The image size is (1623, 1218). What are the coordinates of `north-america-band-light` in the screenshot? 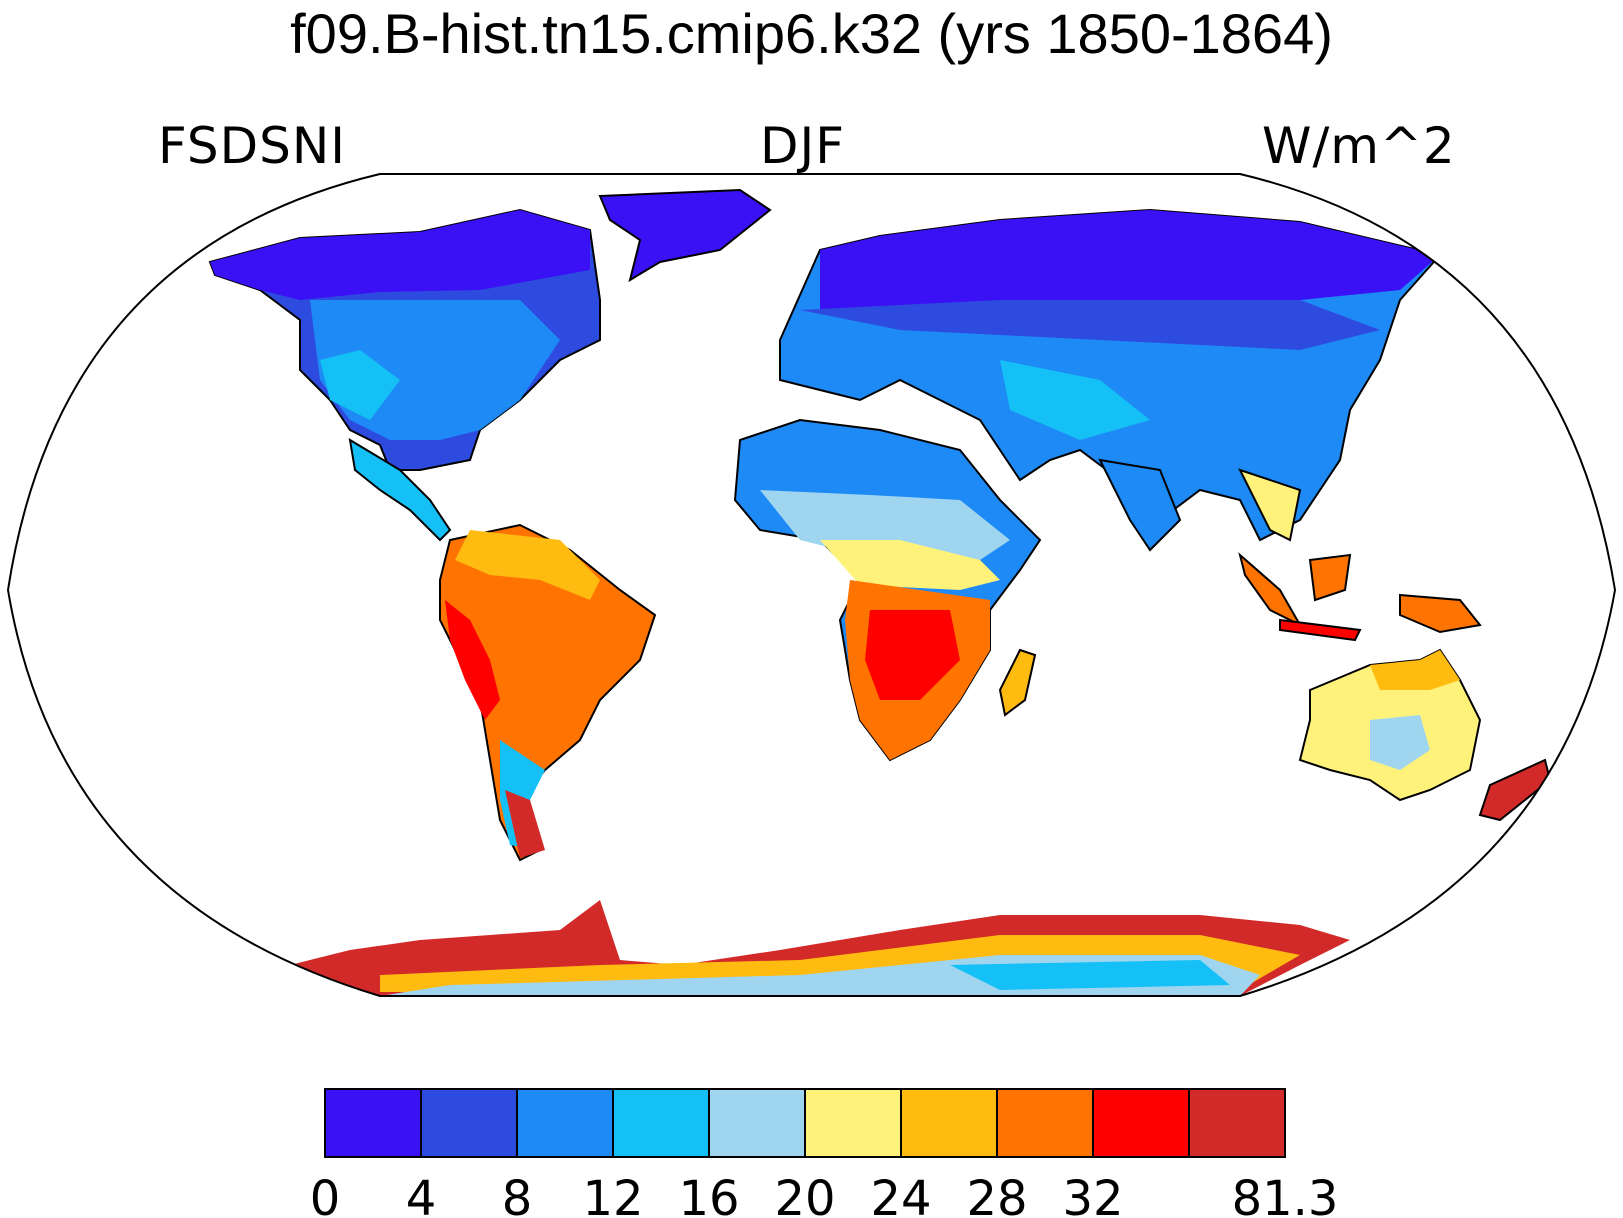 It's located at (360, 385).